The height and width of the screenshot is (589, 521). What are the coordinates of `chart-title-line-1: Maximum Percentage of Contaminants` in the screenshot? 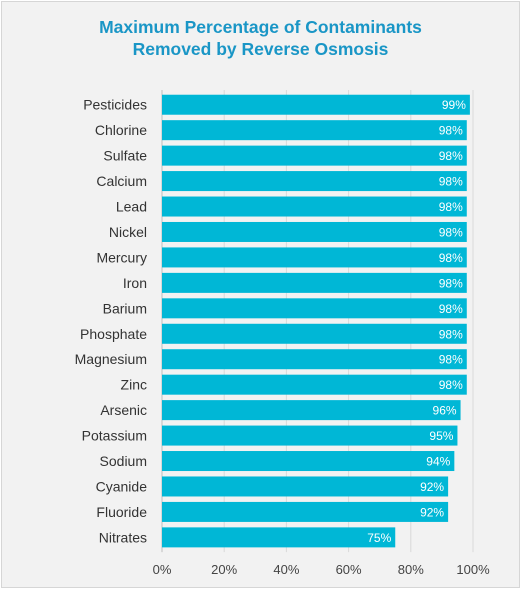 It's located at (260, 27).